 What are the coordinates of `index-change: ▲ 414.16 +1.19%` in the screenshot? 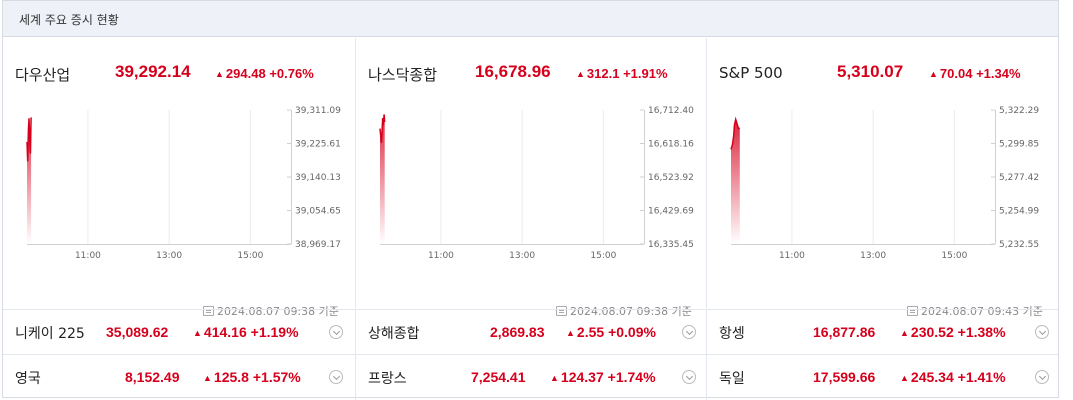 It's located at (246, 332).